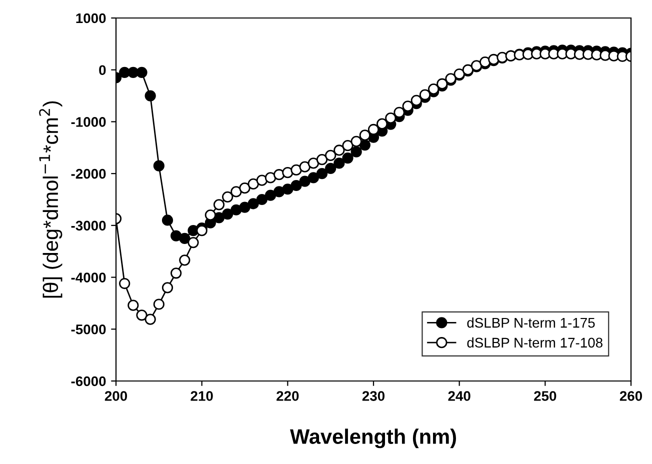 The image size is (652, 464). What do you see at coordinates (88, 329) in the screenshot?
I see `y-tick-label: -5000` at bounding box center [88, 329].